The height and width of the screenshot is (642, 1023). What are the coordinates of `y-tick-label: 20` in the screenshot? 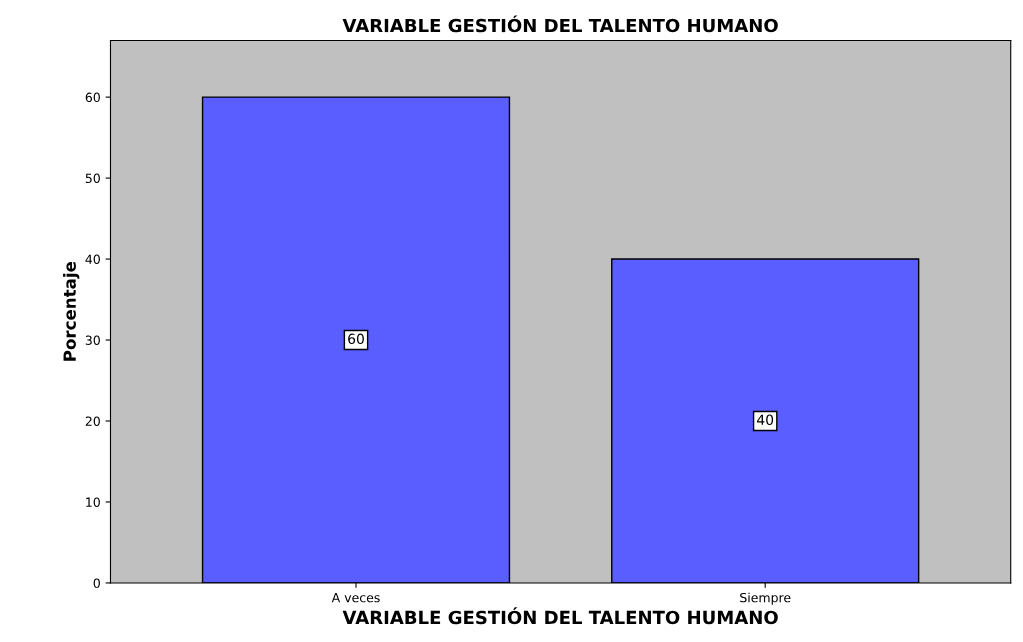 It's located at (92, 421).